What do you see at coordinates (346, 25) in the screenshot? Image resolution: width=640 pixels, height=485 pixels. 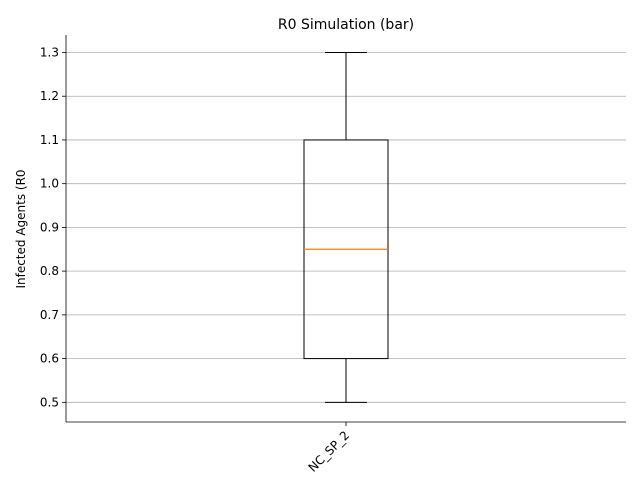 I see `chart-title: R0 Simulation (bar)` at bounding box center [346, 25].